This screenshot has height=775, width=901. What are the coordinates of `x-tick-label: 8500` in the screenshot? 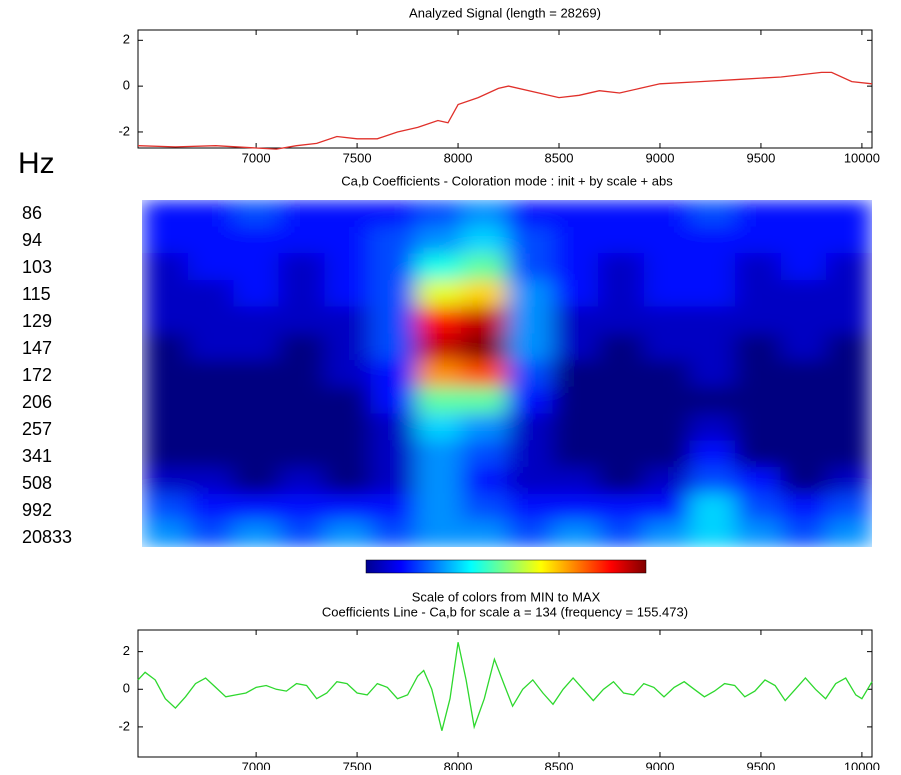 It's located at (559, 764).